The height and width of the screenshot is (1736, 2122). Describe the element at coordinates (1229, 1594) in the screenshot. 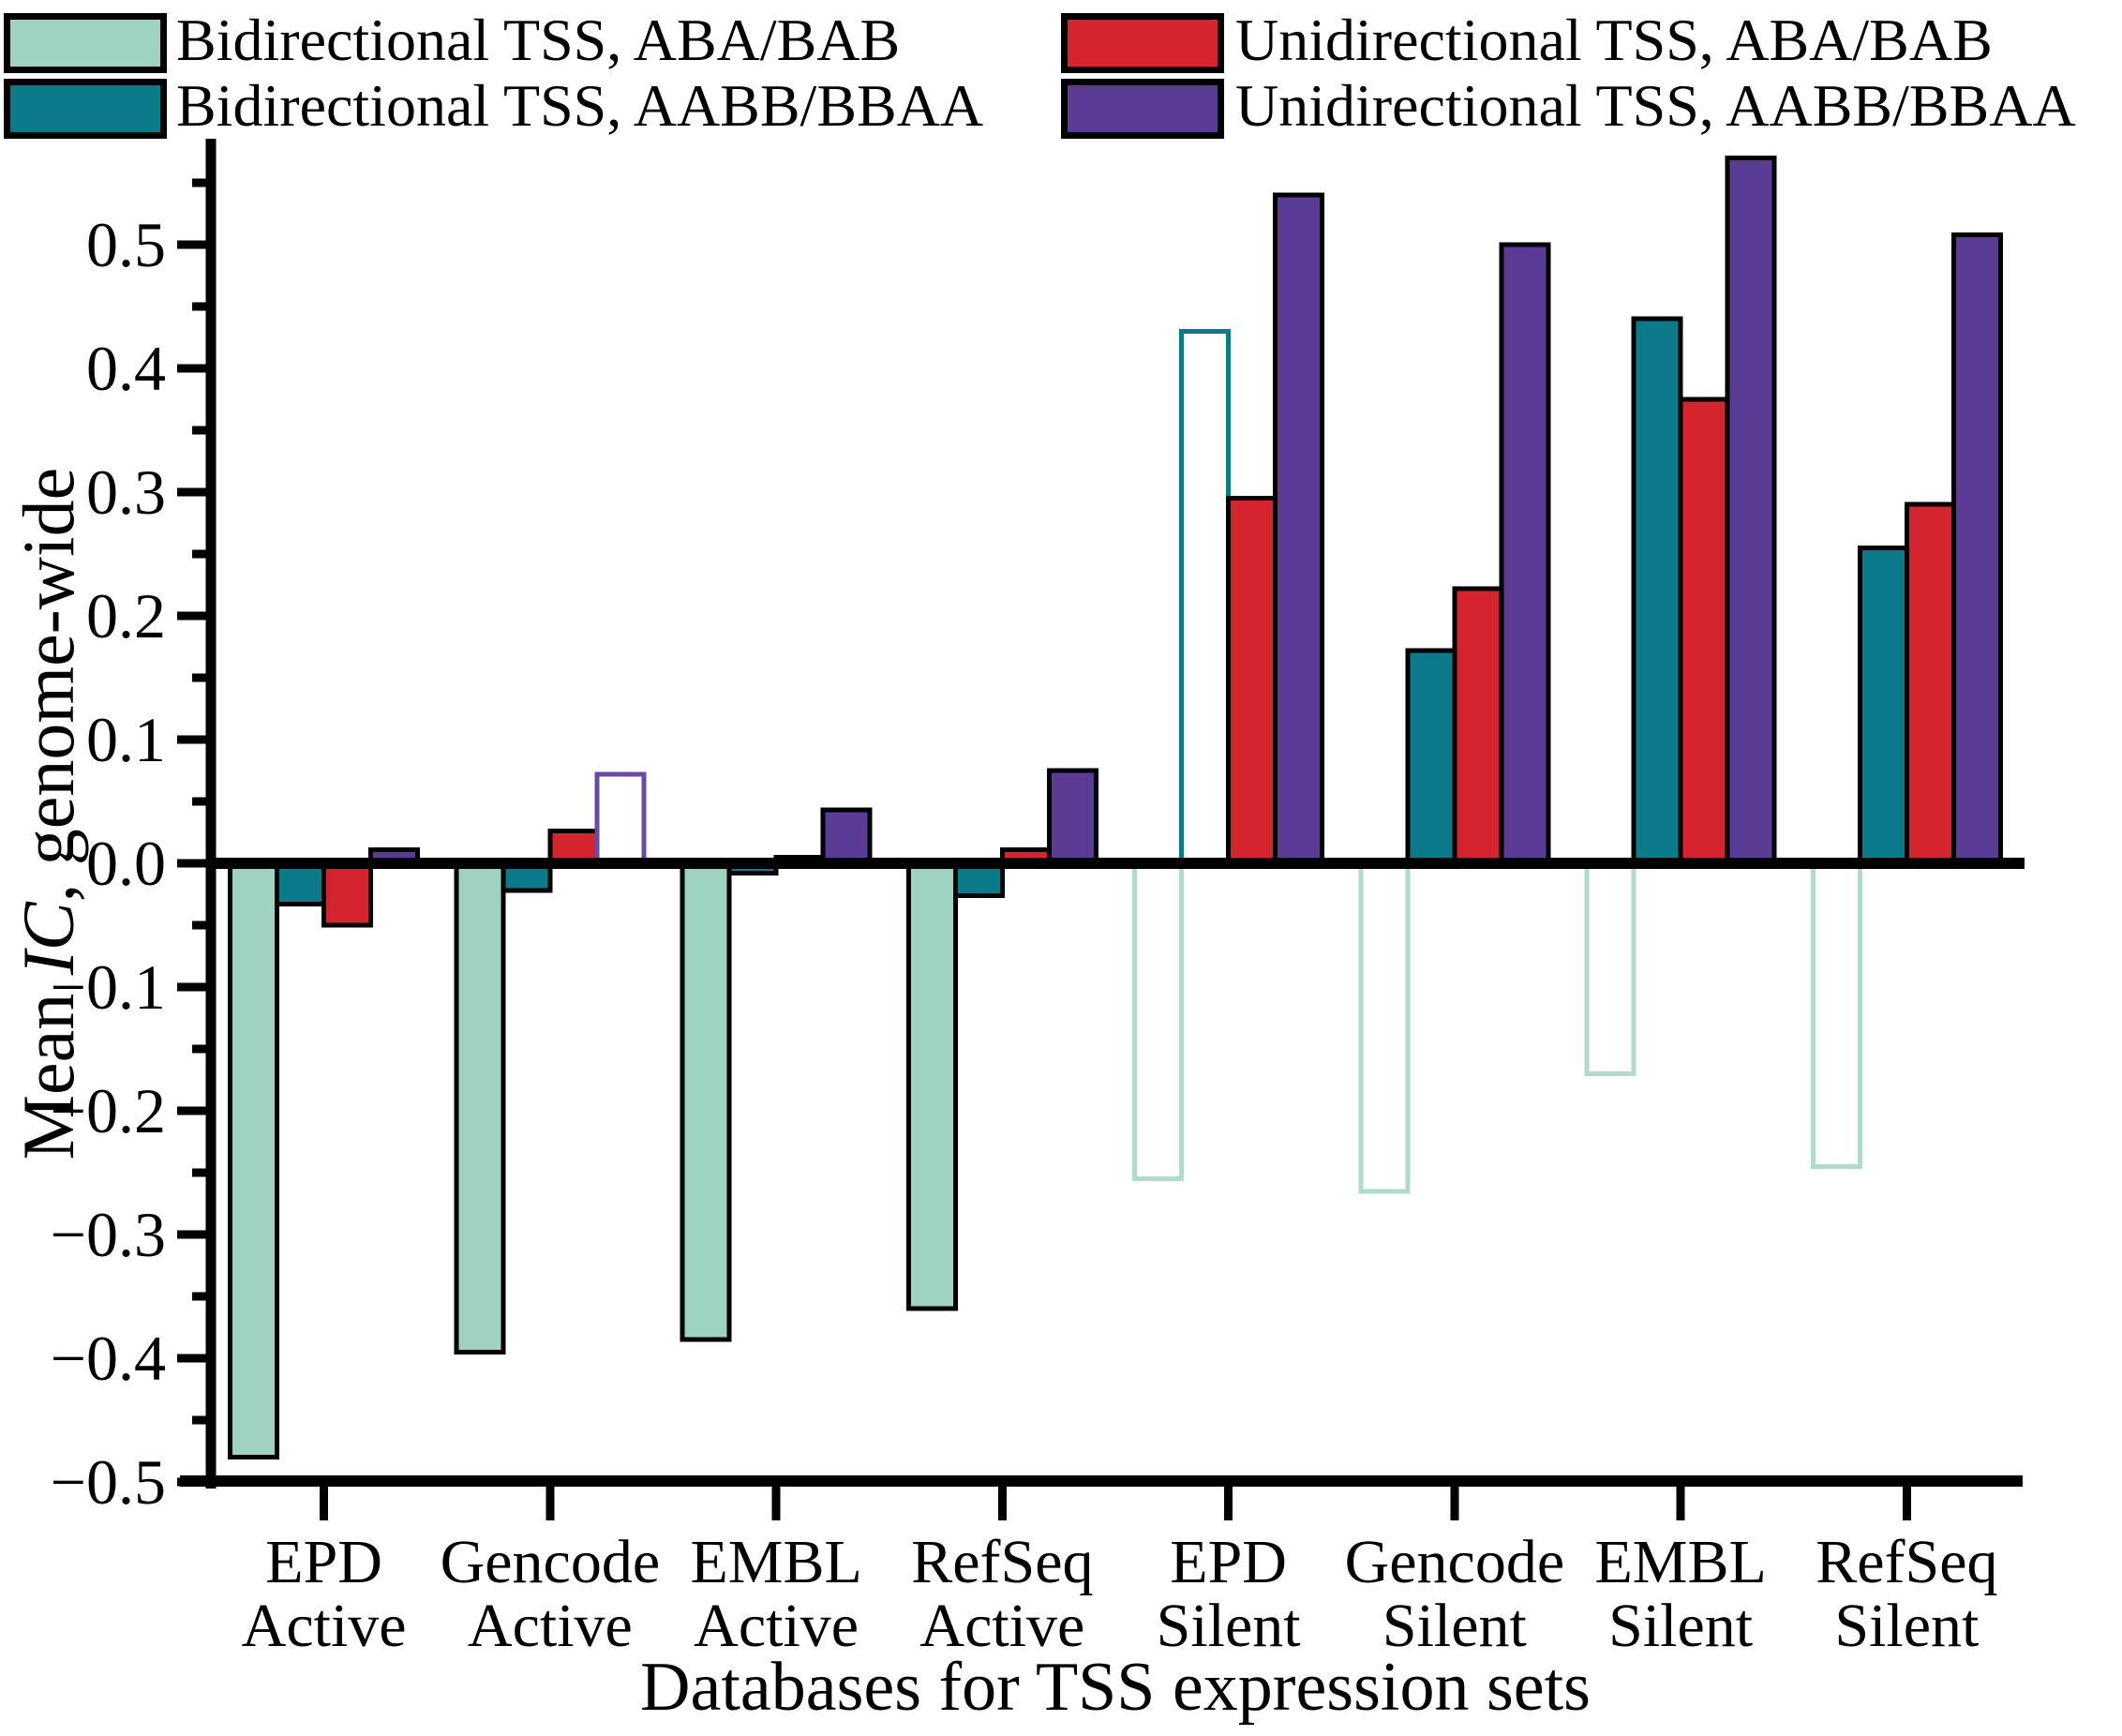

I see `x-category-label: EPD Silent` at that location.